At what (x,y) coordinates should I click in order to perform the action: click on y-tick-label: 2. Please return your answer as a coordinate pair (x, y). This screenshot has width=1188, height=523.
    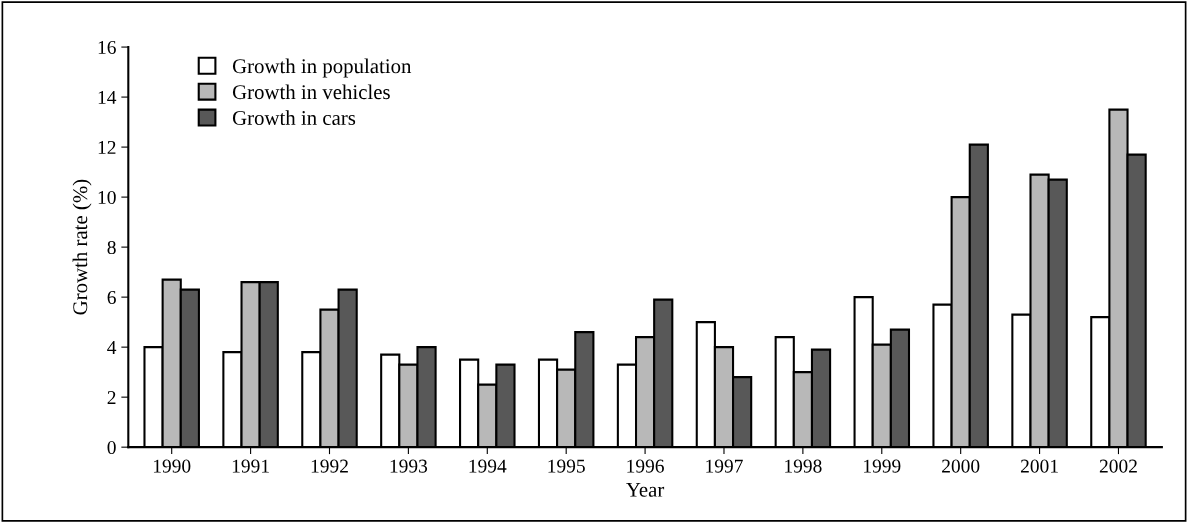
    Looking at the image, I should click on (111, 397).